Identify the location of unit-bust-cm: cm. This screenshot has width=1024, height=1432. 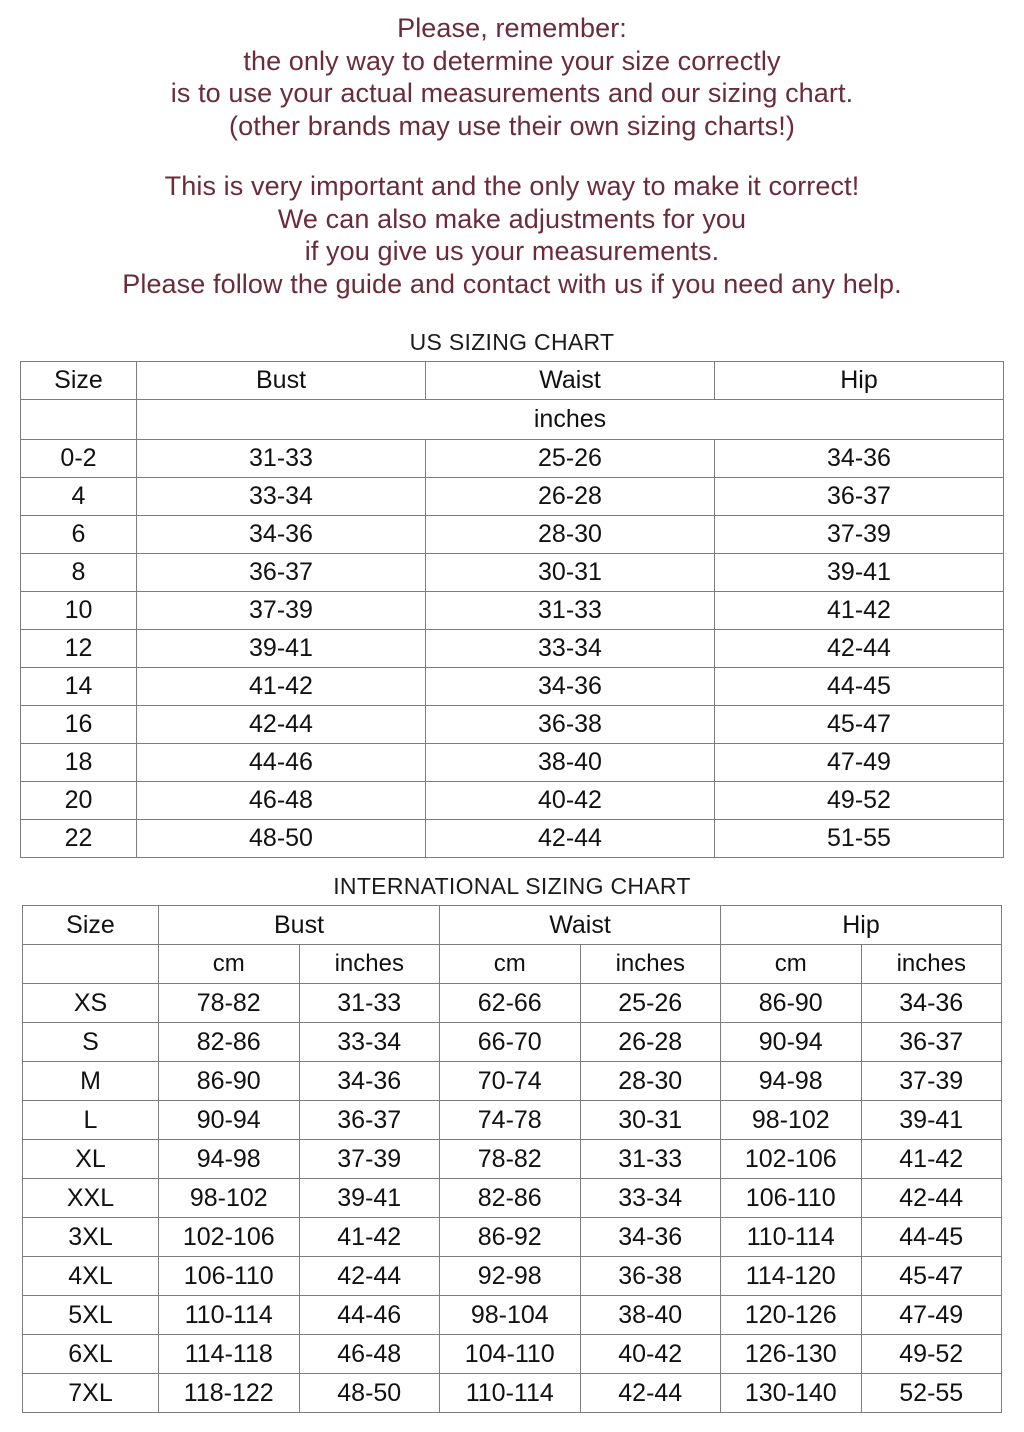
(229, 964).